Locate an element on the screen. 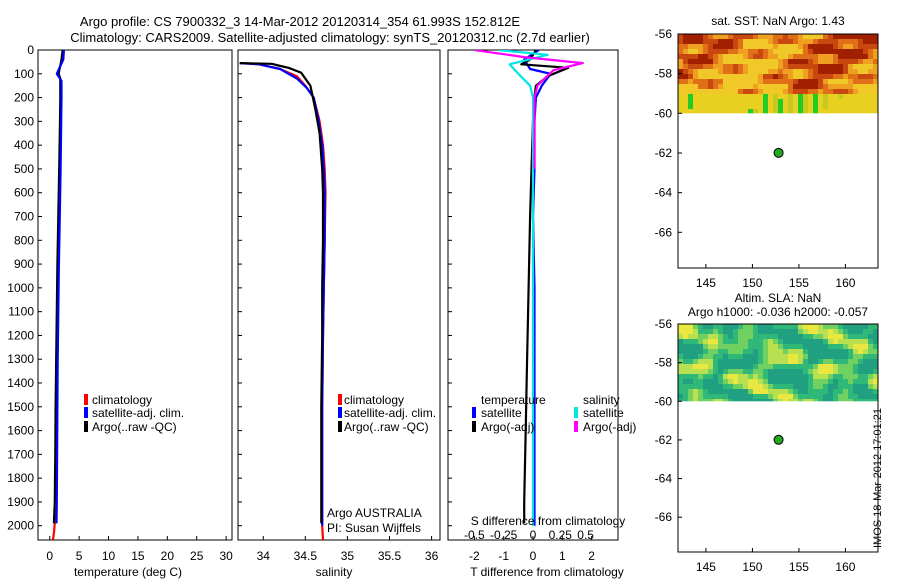 This screenshot has height=580, width=900. x-tick-label: 34 is located at coordinates (264, 556).